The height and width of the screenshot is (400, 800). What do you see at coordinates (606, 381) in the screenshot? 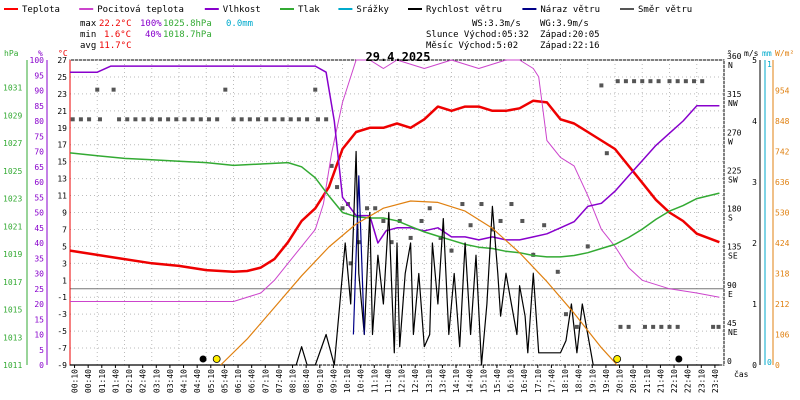
I see `x-tick-label: 19:40` at bounding box center [606, 381].